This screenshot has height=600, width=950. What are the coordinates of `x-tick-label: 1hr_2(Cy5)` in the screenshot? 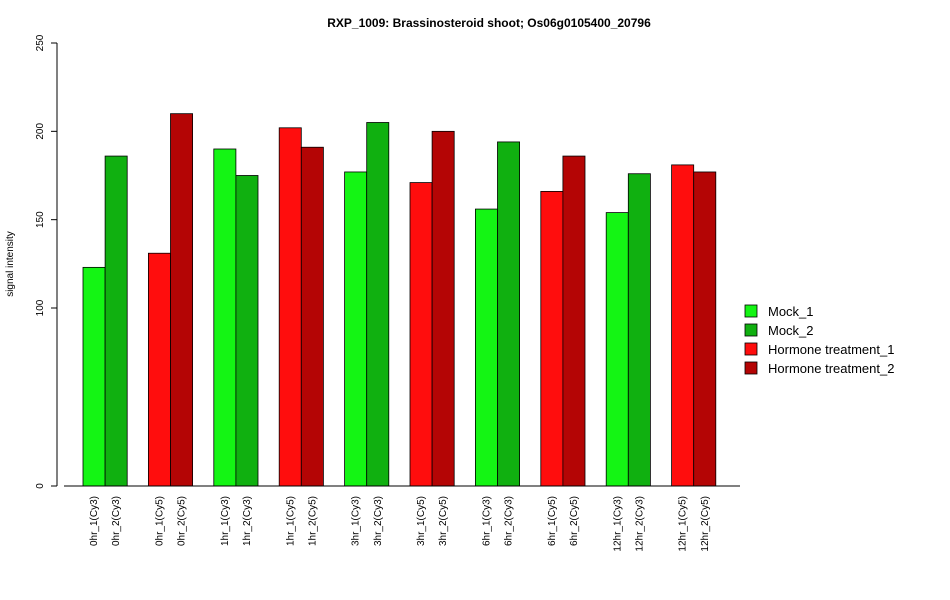 It's located at (312, 521).